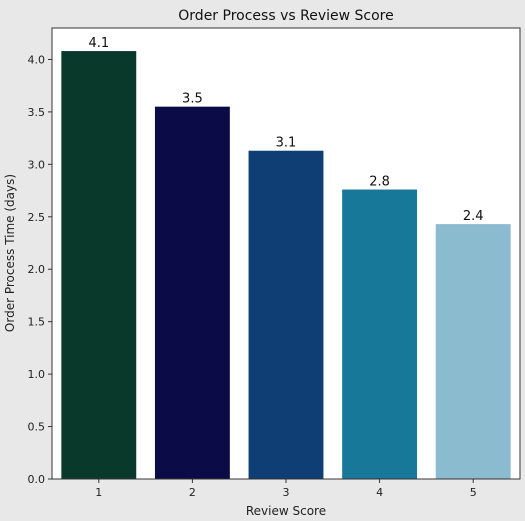 The height and width of the screenshot is (521, 525). I want to click on bar-value-label-2: 3.5, so click(192, 99).